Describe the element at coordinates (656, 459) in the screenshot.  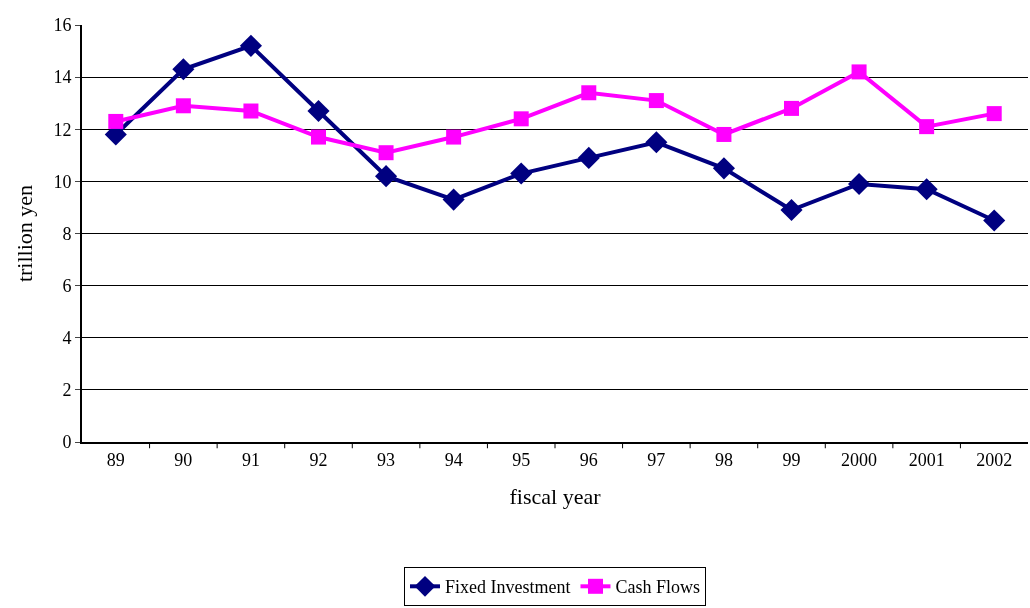
I see `x-tick-label: 97` at that location.